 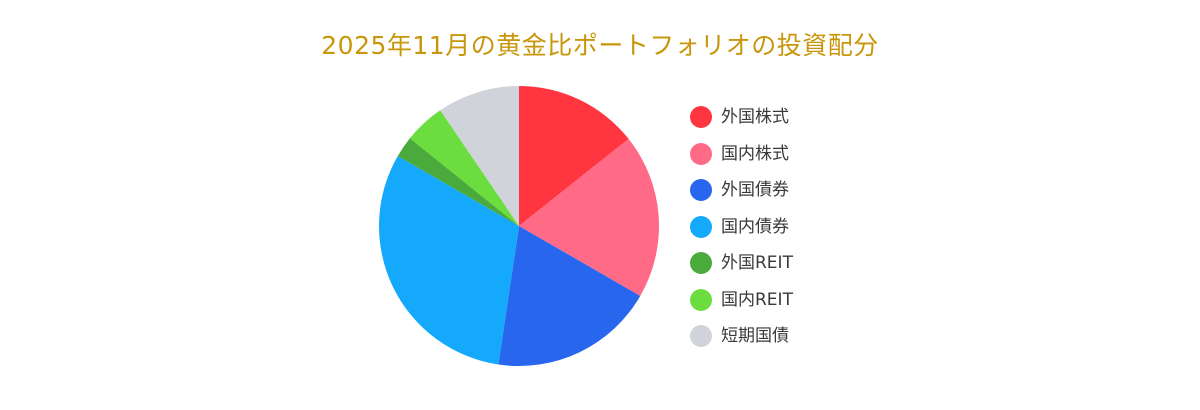 What do you see at coordinates (790, 154) in the screenshot?
I see `legend-item: 国内株式` at bounding box center [790, 154].